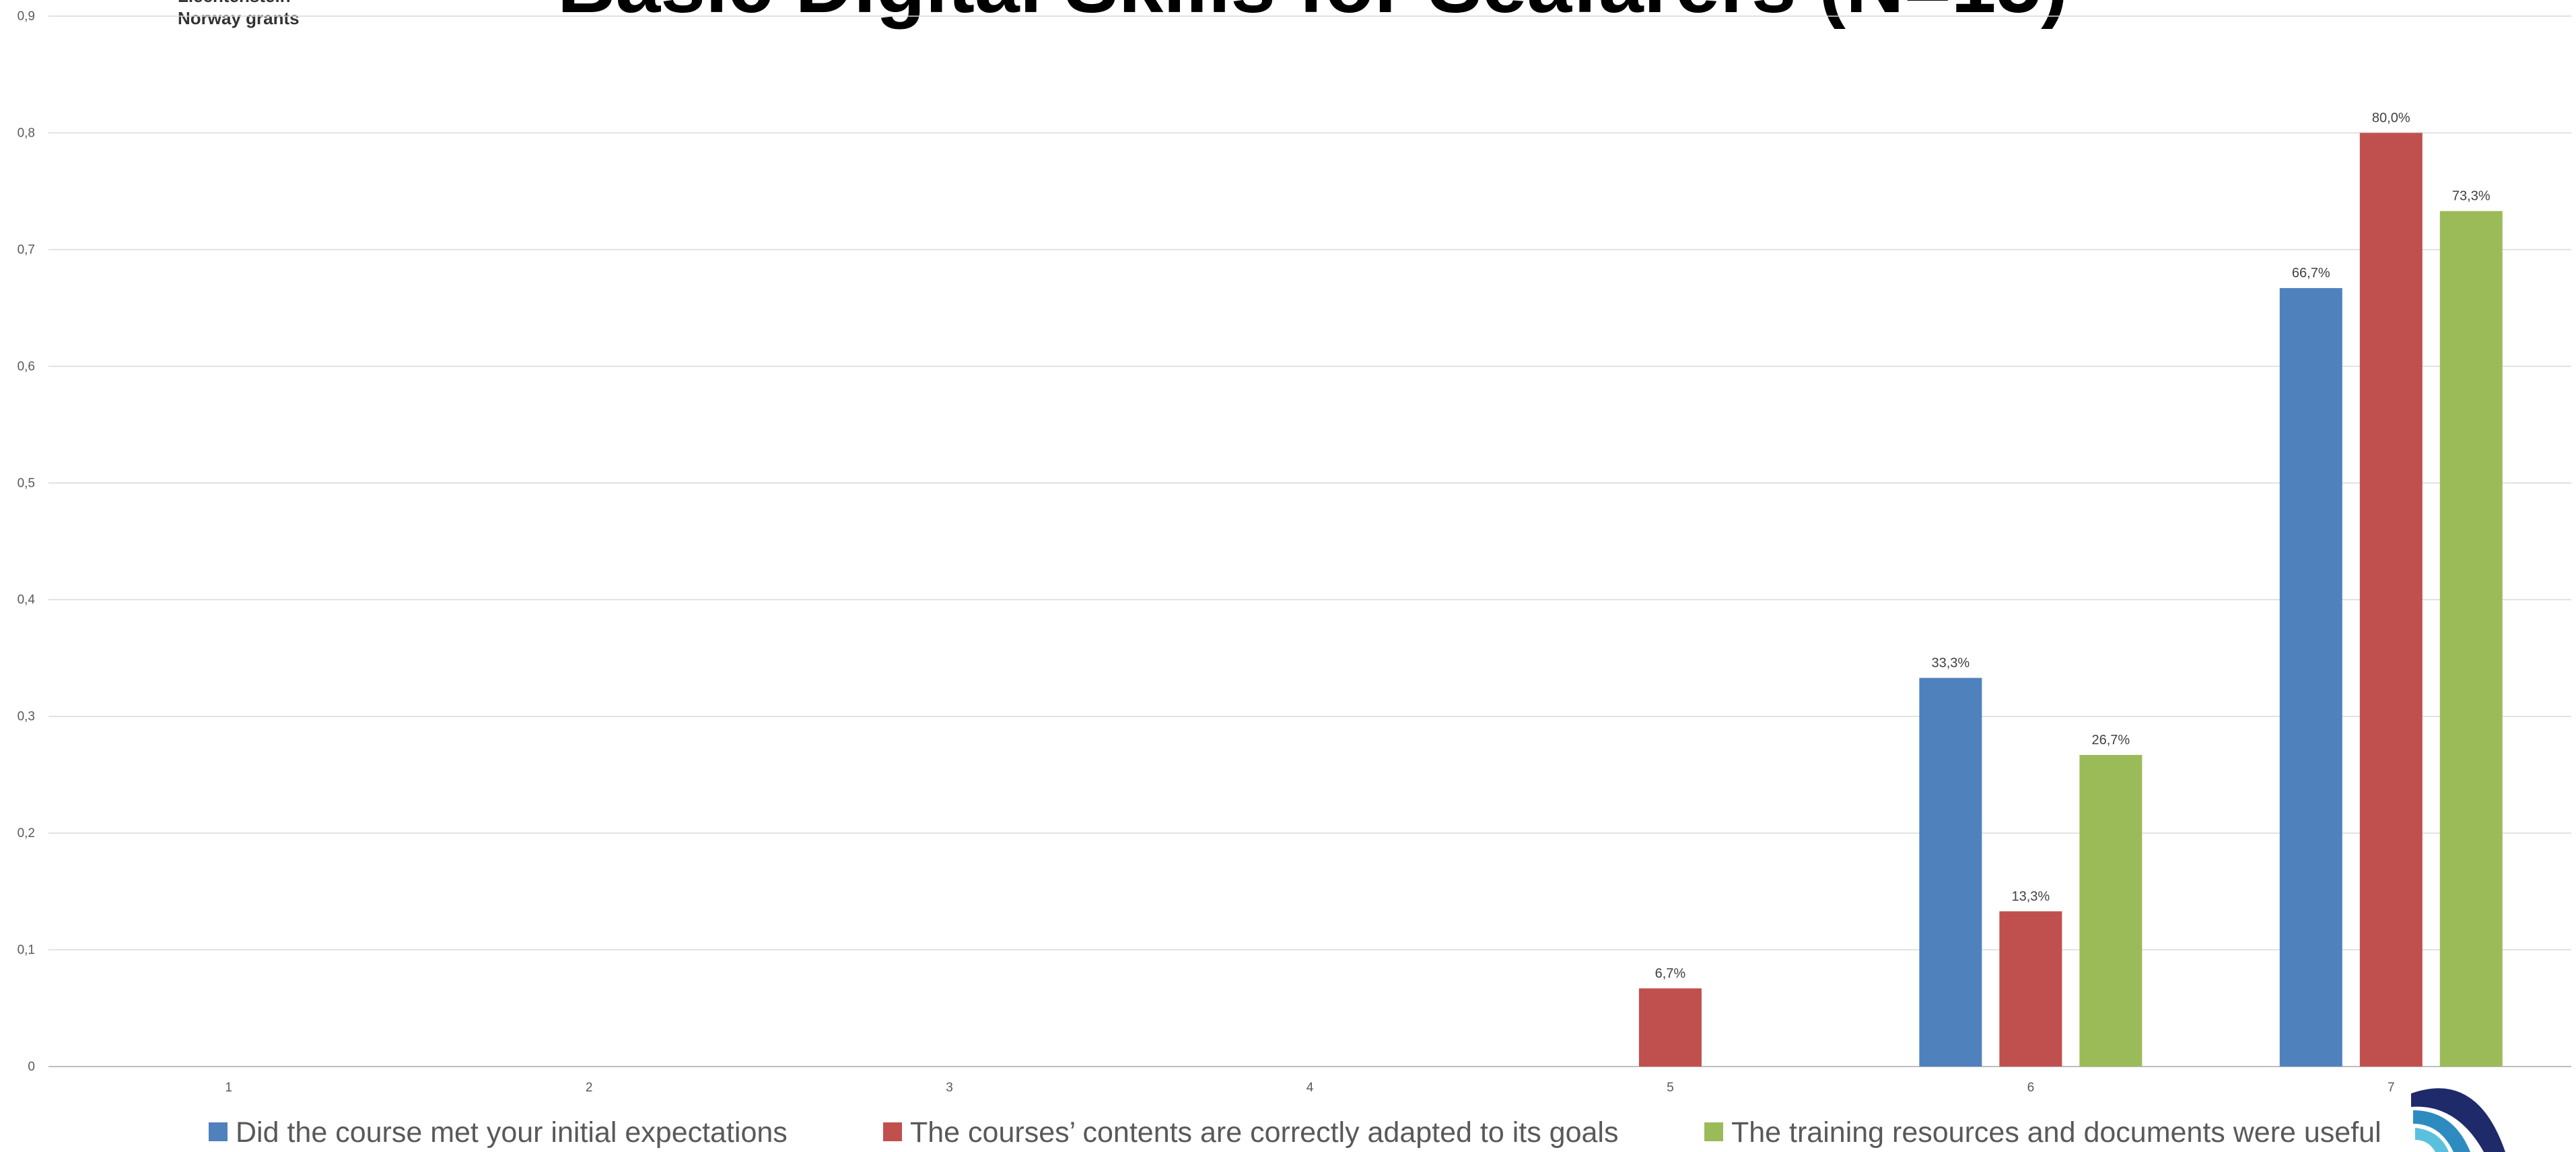  I want to click on y-tick-label: 0,9, so click(26, 16).